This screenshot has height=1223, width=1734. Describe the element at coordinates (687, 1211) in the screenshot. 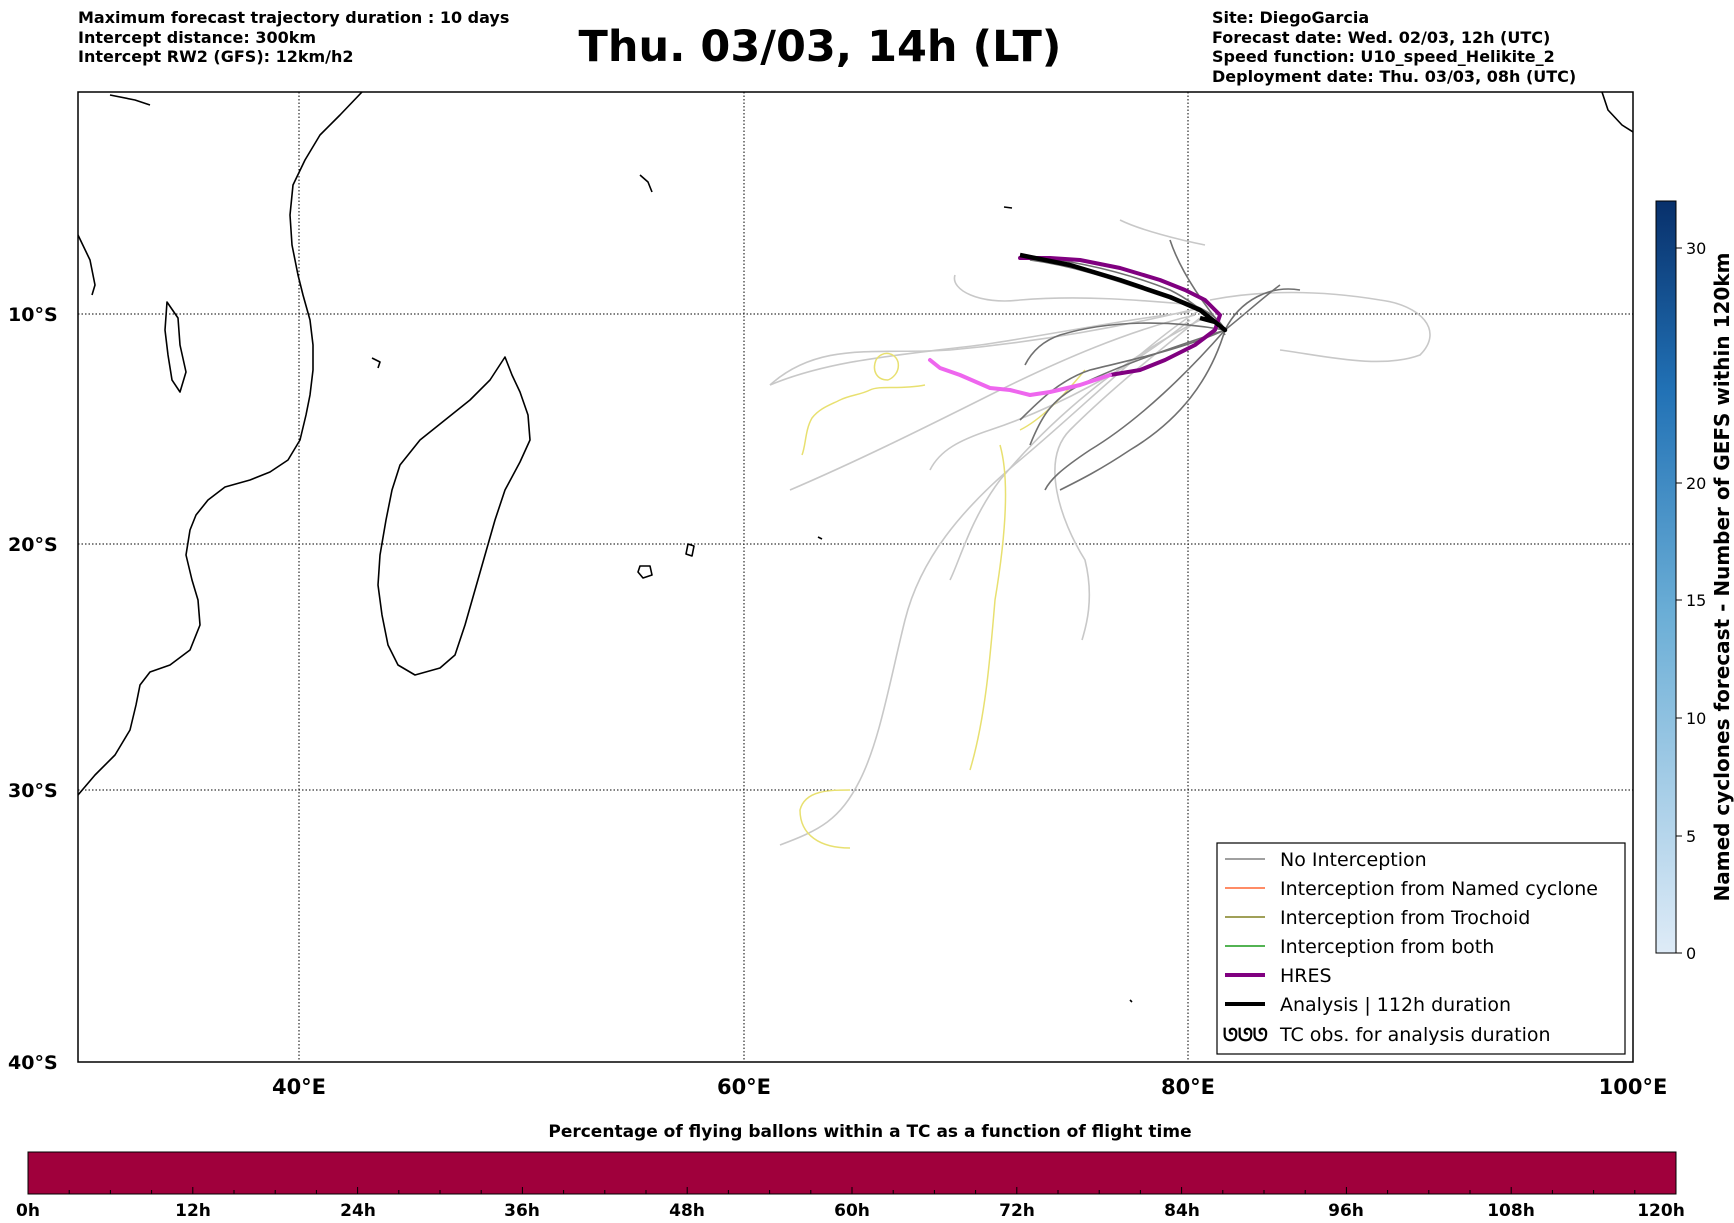

I see `flight-tick-48h: 48h` at that location.